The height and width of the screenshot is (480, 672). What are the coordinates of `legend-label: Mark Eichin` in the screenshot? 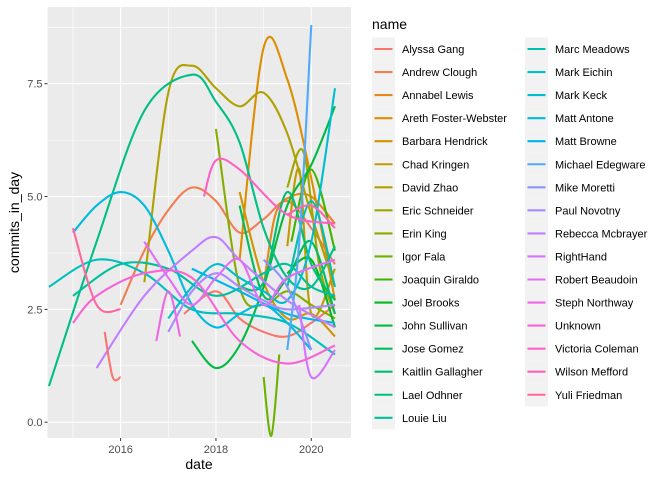 It's located at (583, 73).